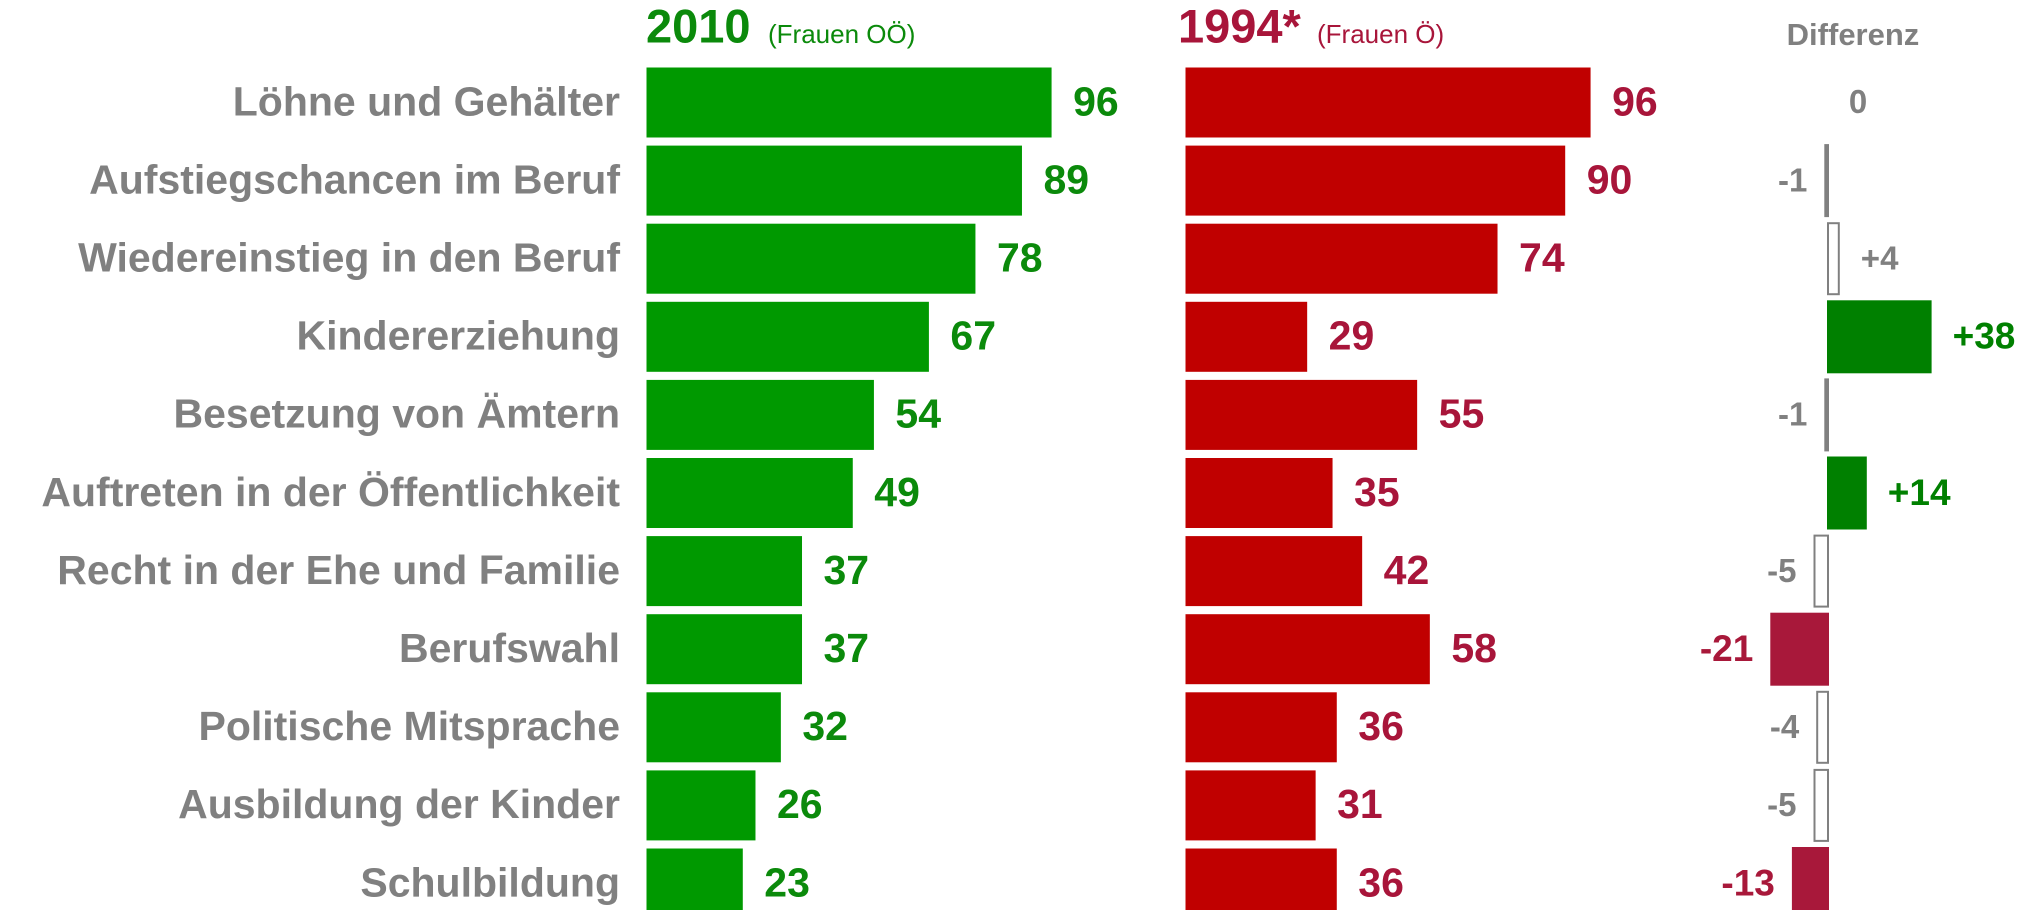 This screenshot has width=2024, height=910. What do you see at coordinates (1462, 414) in the screenshot?
I see `value-label: 55` at bounding box center [1462, 414].